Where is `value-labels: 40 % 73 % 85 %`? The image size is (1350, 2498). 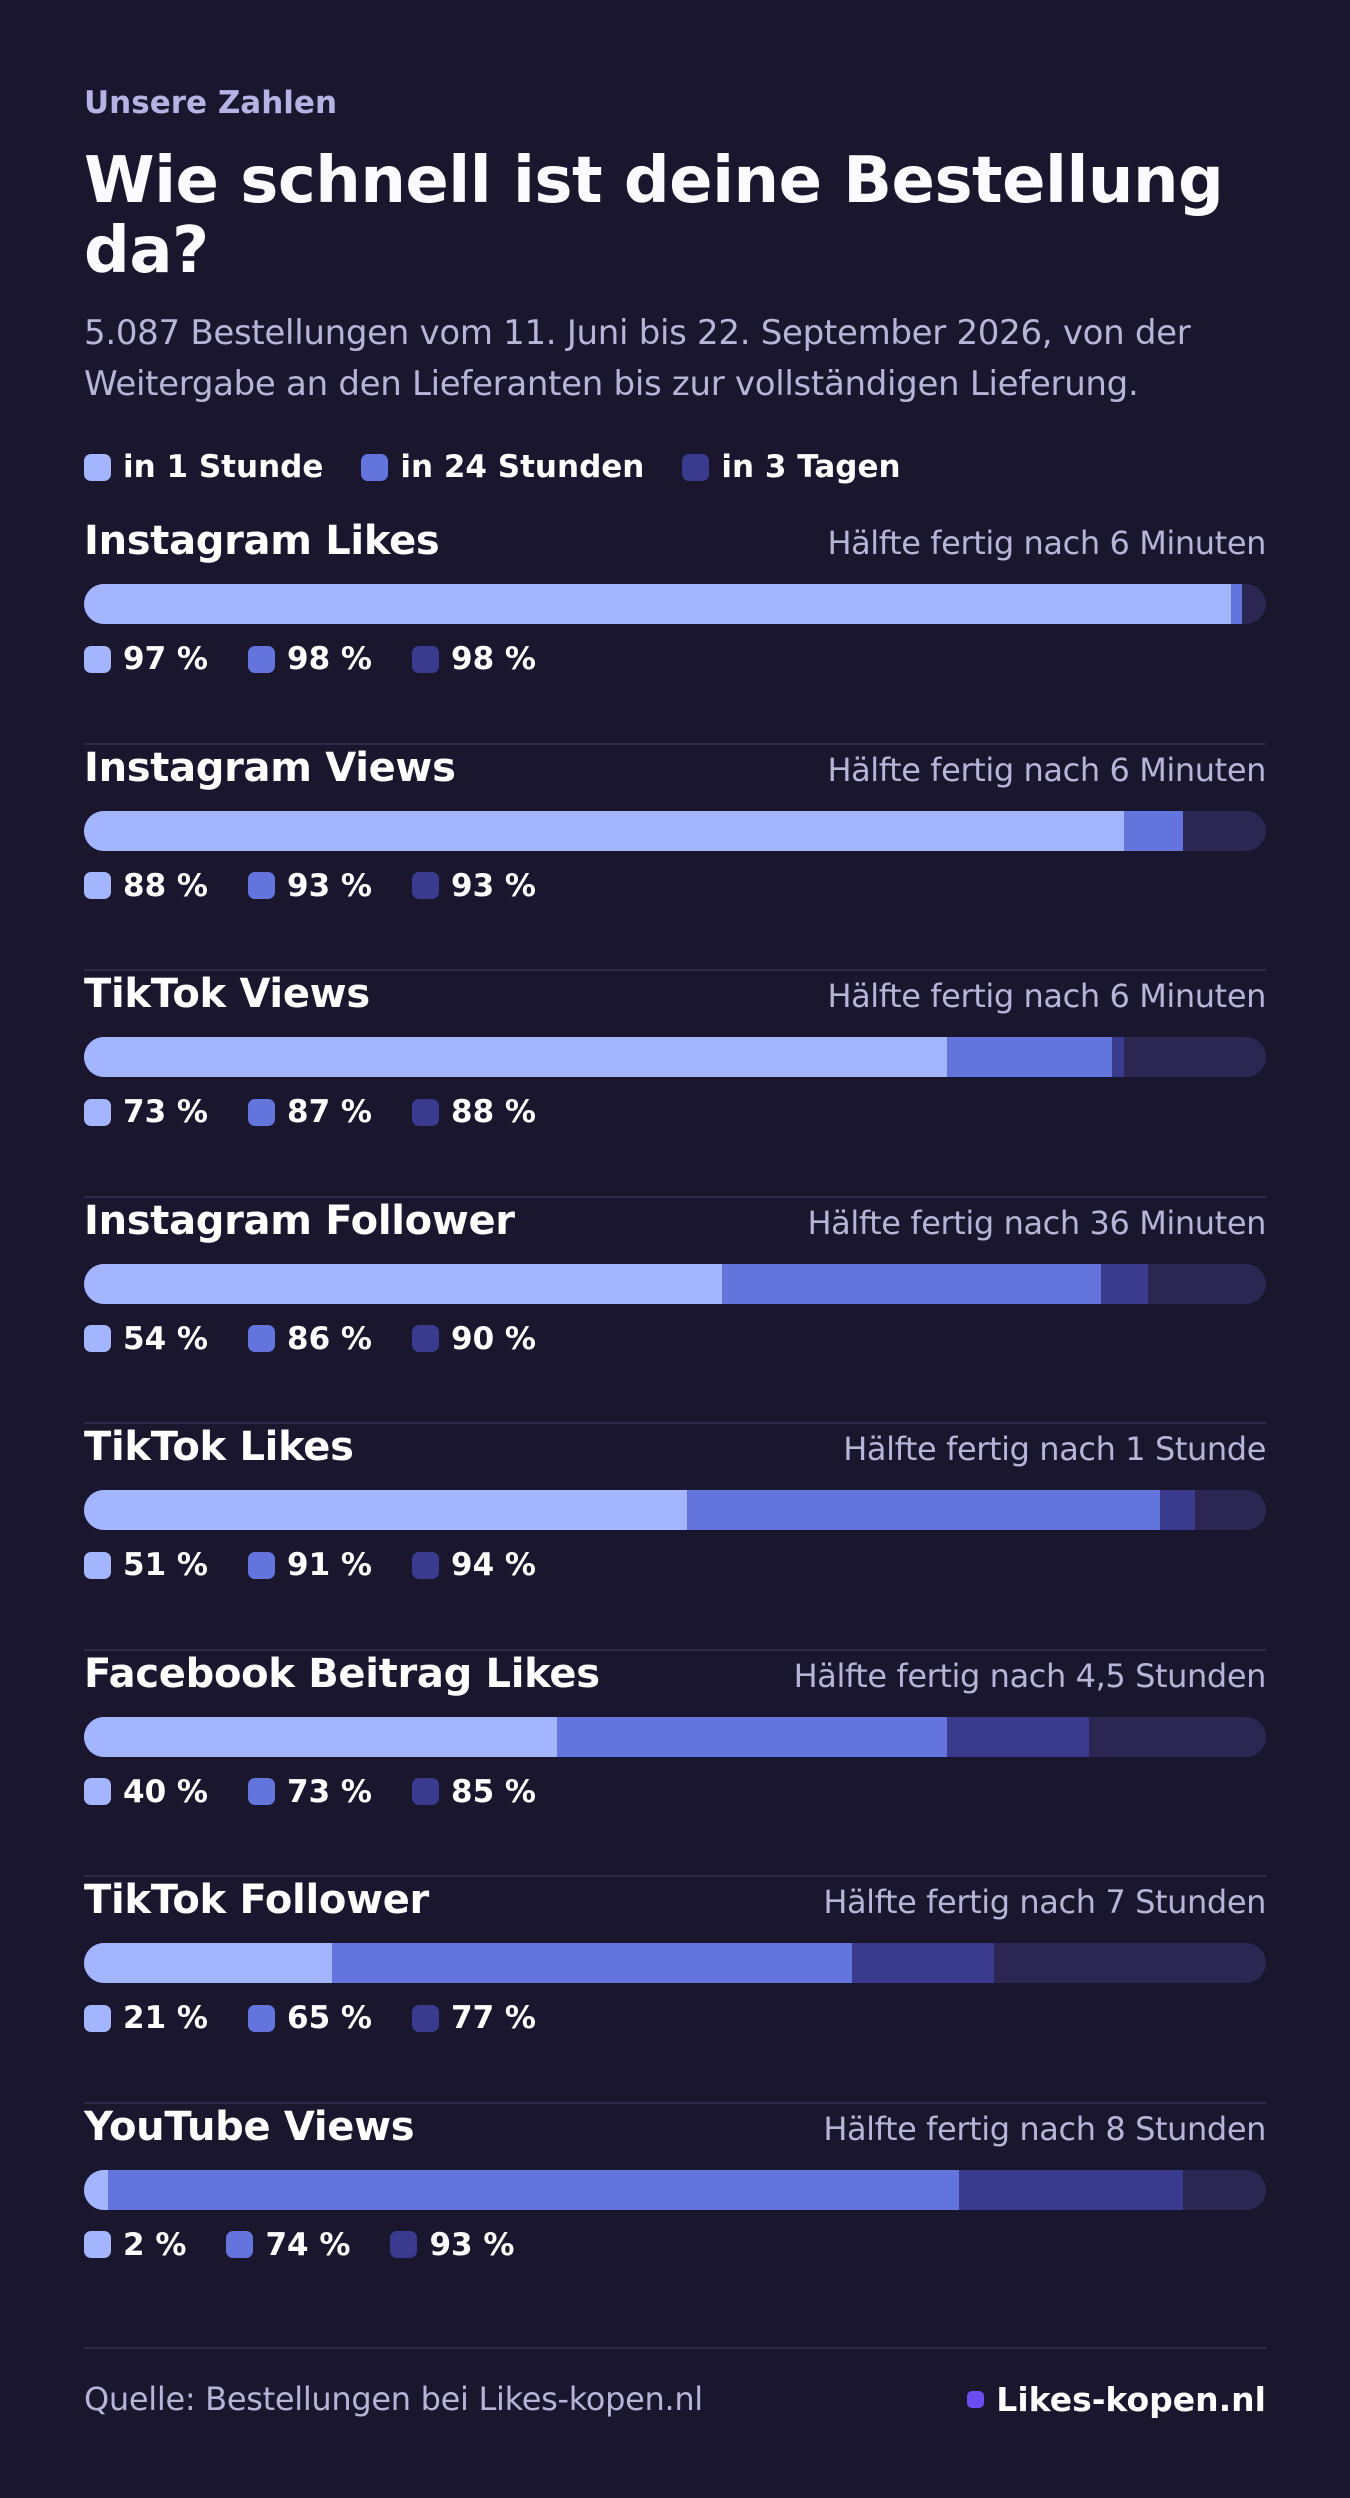
value-labels: 40 % 73 % 85 % is located at coordinates (675, 1792).